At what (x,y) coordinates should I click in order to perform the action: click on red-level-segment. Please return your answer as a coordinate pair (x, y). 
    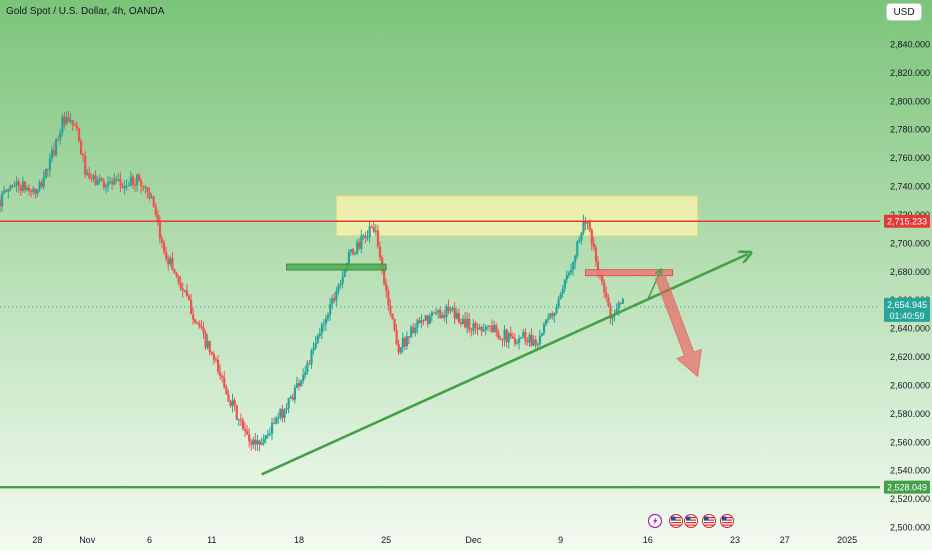
    Looking at the image, I should click on (629, 273).